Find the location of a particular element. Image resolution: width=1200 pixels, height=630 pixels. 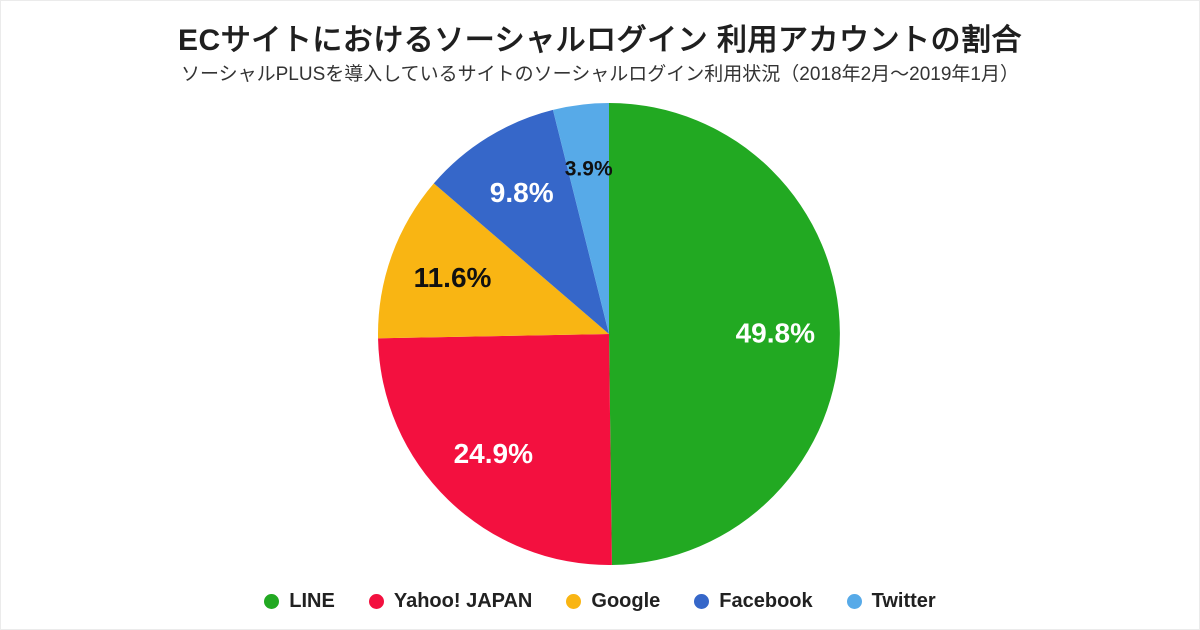

legend: LINE Yahoo! JAPAN Google Facebook Twitter is located at coordinates (600, 601).